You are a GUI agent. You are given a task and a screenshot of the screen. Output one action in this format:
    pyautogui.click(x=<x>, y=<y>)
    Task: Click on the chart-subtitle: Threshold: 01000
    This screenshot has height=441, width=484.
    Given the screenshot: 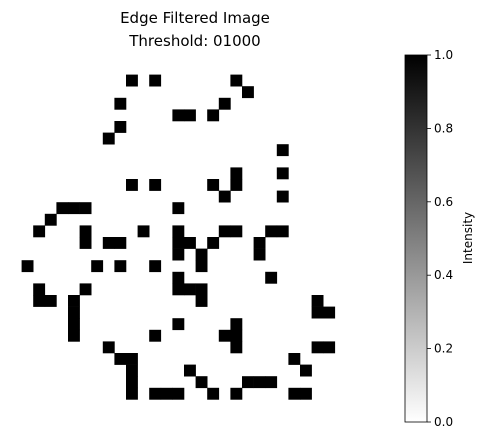 What is the action you would take?
    pyautogui.click(x=194, y=41)
    